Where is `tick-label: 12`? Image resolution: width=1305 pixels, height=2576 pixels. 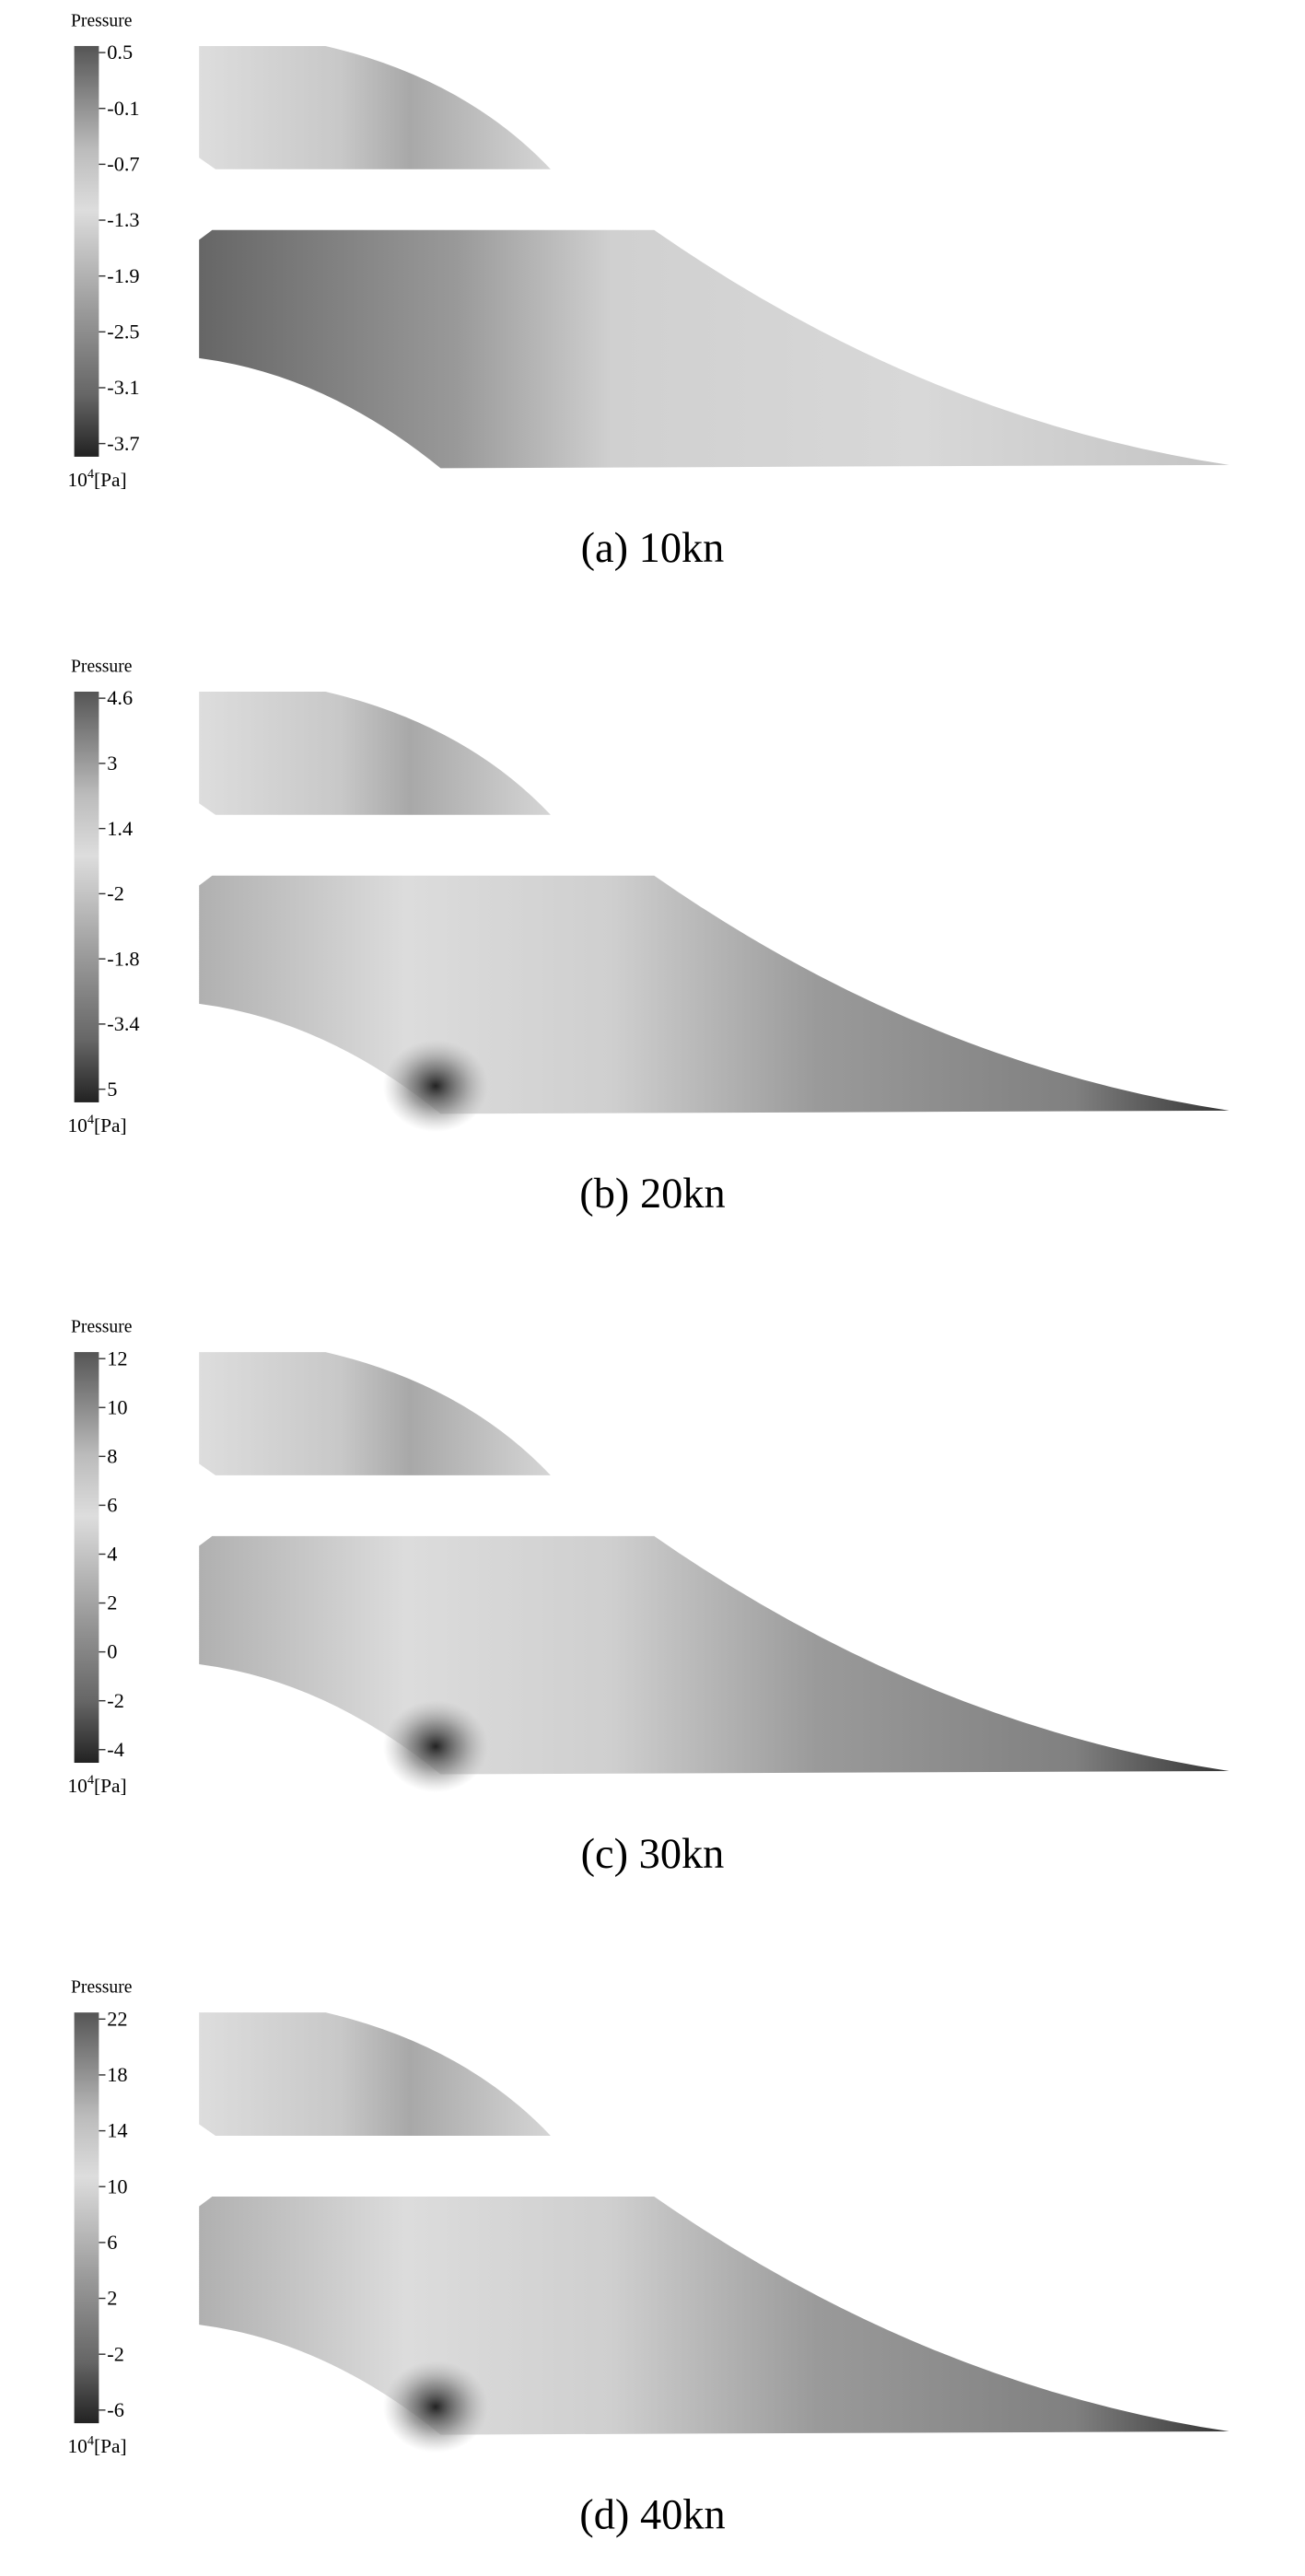
tick-label: 12 is located at coordinates (117, 1358).